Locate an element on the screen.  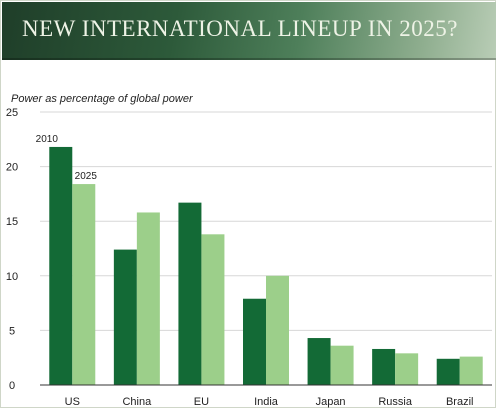
y-tick-label: 5 is located at coordinates (12, 331).